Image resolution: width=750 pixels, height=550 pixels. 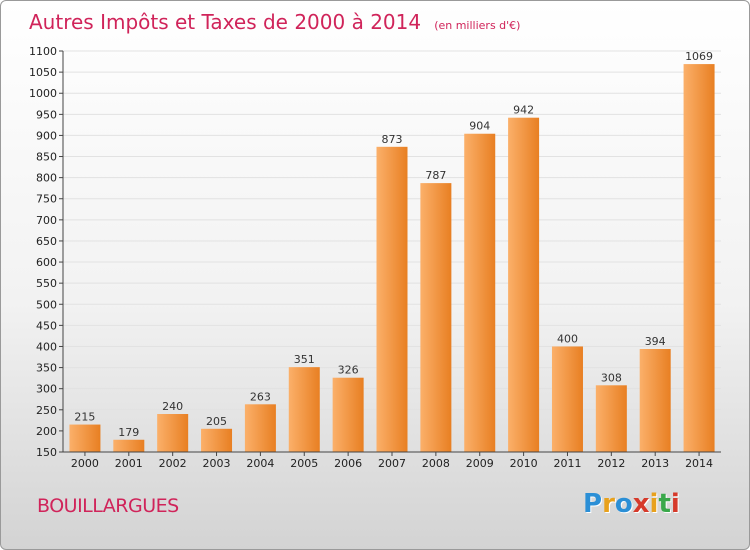 What do you see at coordinates (523, 110) in the screenshot?
I see `value-label-2010: 942` at bounding box center [523, 110].